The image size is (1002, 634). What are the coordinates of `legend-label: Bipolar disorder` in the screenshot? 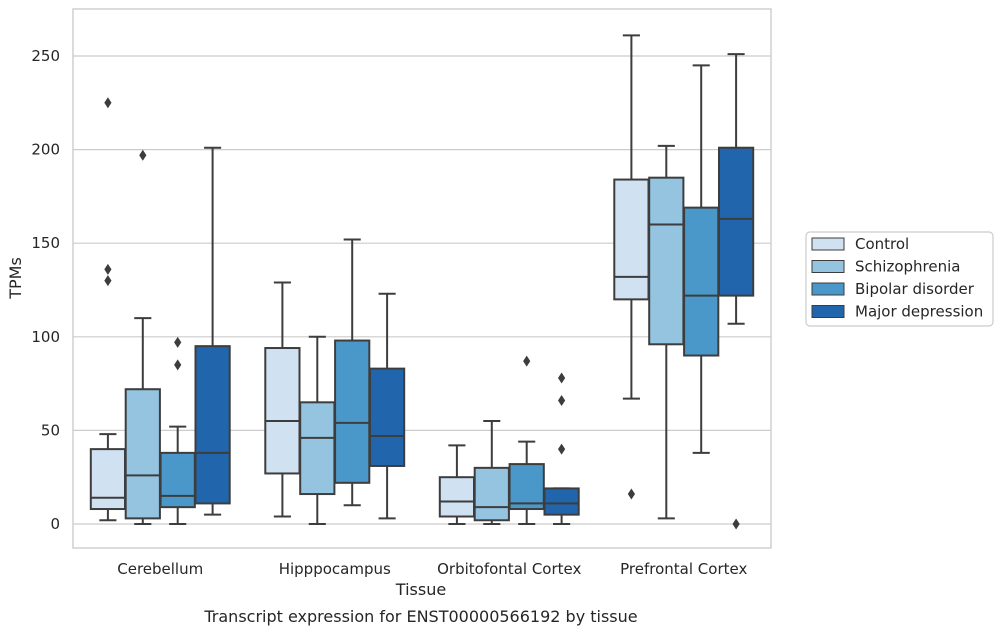 It's located at (915, 289).